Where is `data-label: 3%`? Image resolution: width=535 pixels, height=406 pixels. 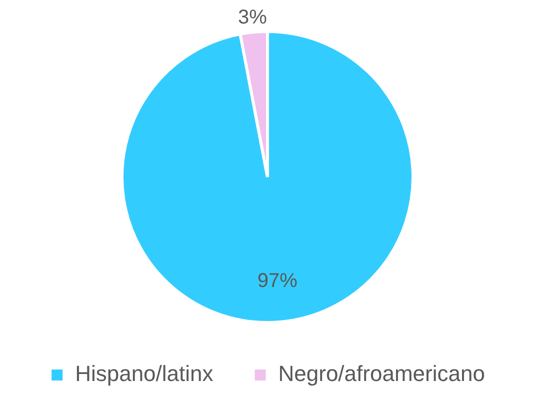 data-label: 3% is located at coordinates (253, 17).